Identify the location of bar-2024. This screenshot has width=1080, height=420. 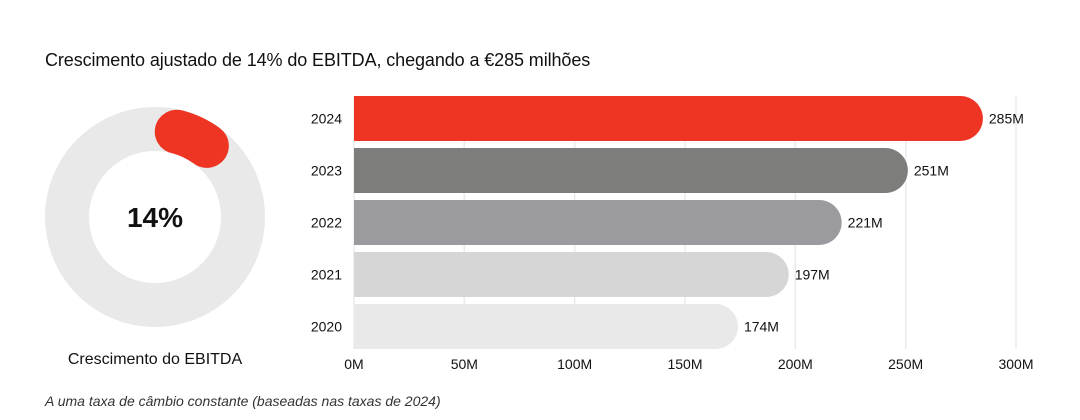
(668, 118).